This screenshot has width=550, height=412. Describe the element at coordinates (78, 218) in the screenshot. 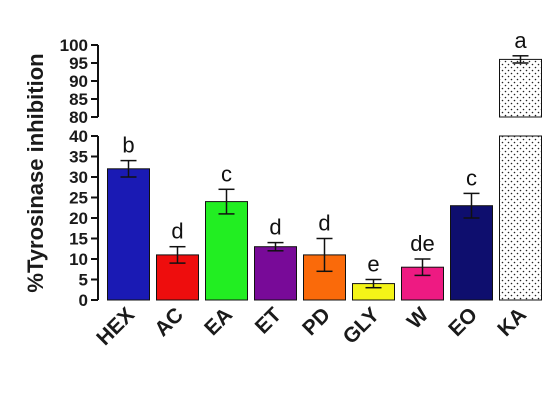

I see `y-tick-label: 20` at that location.